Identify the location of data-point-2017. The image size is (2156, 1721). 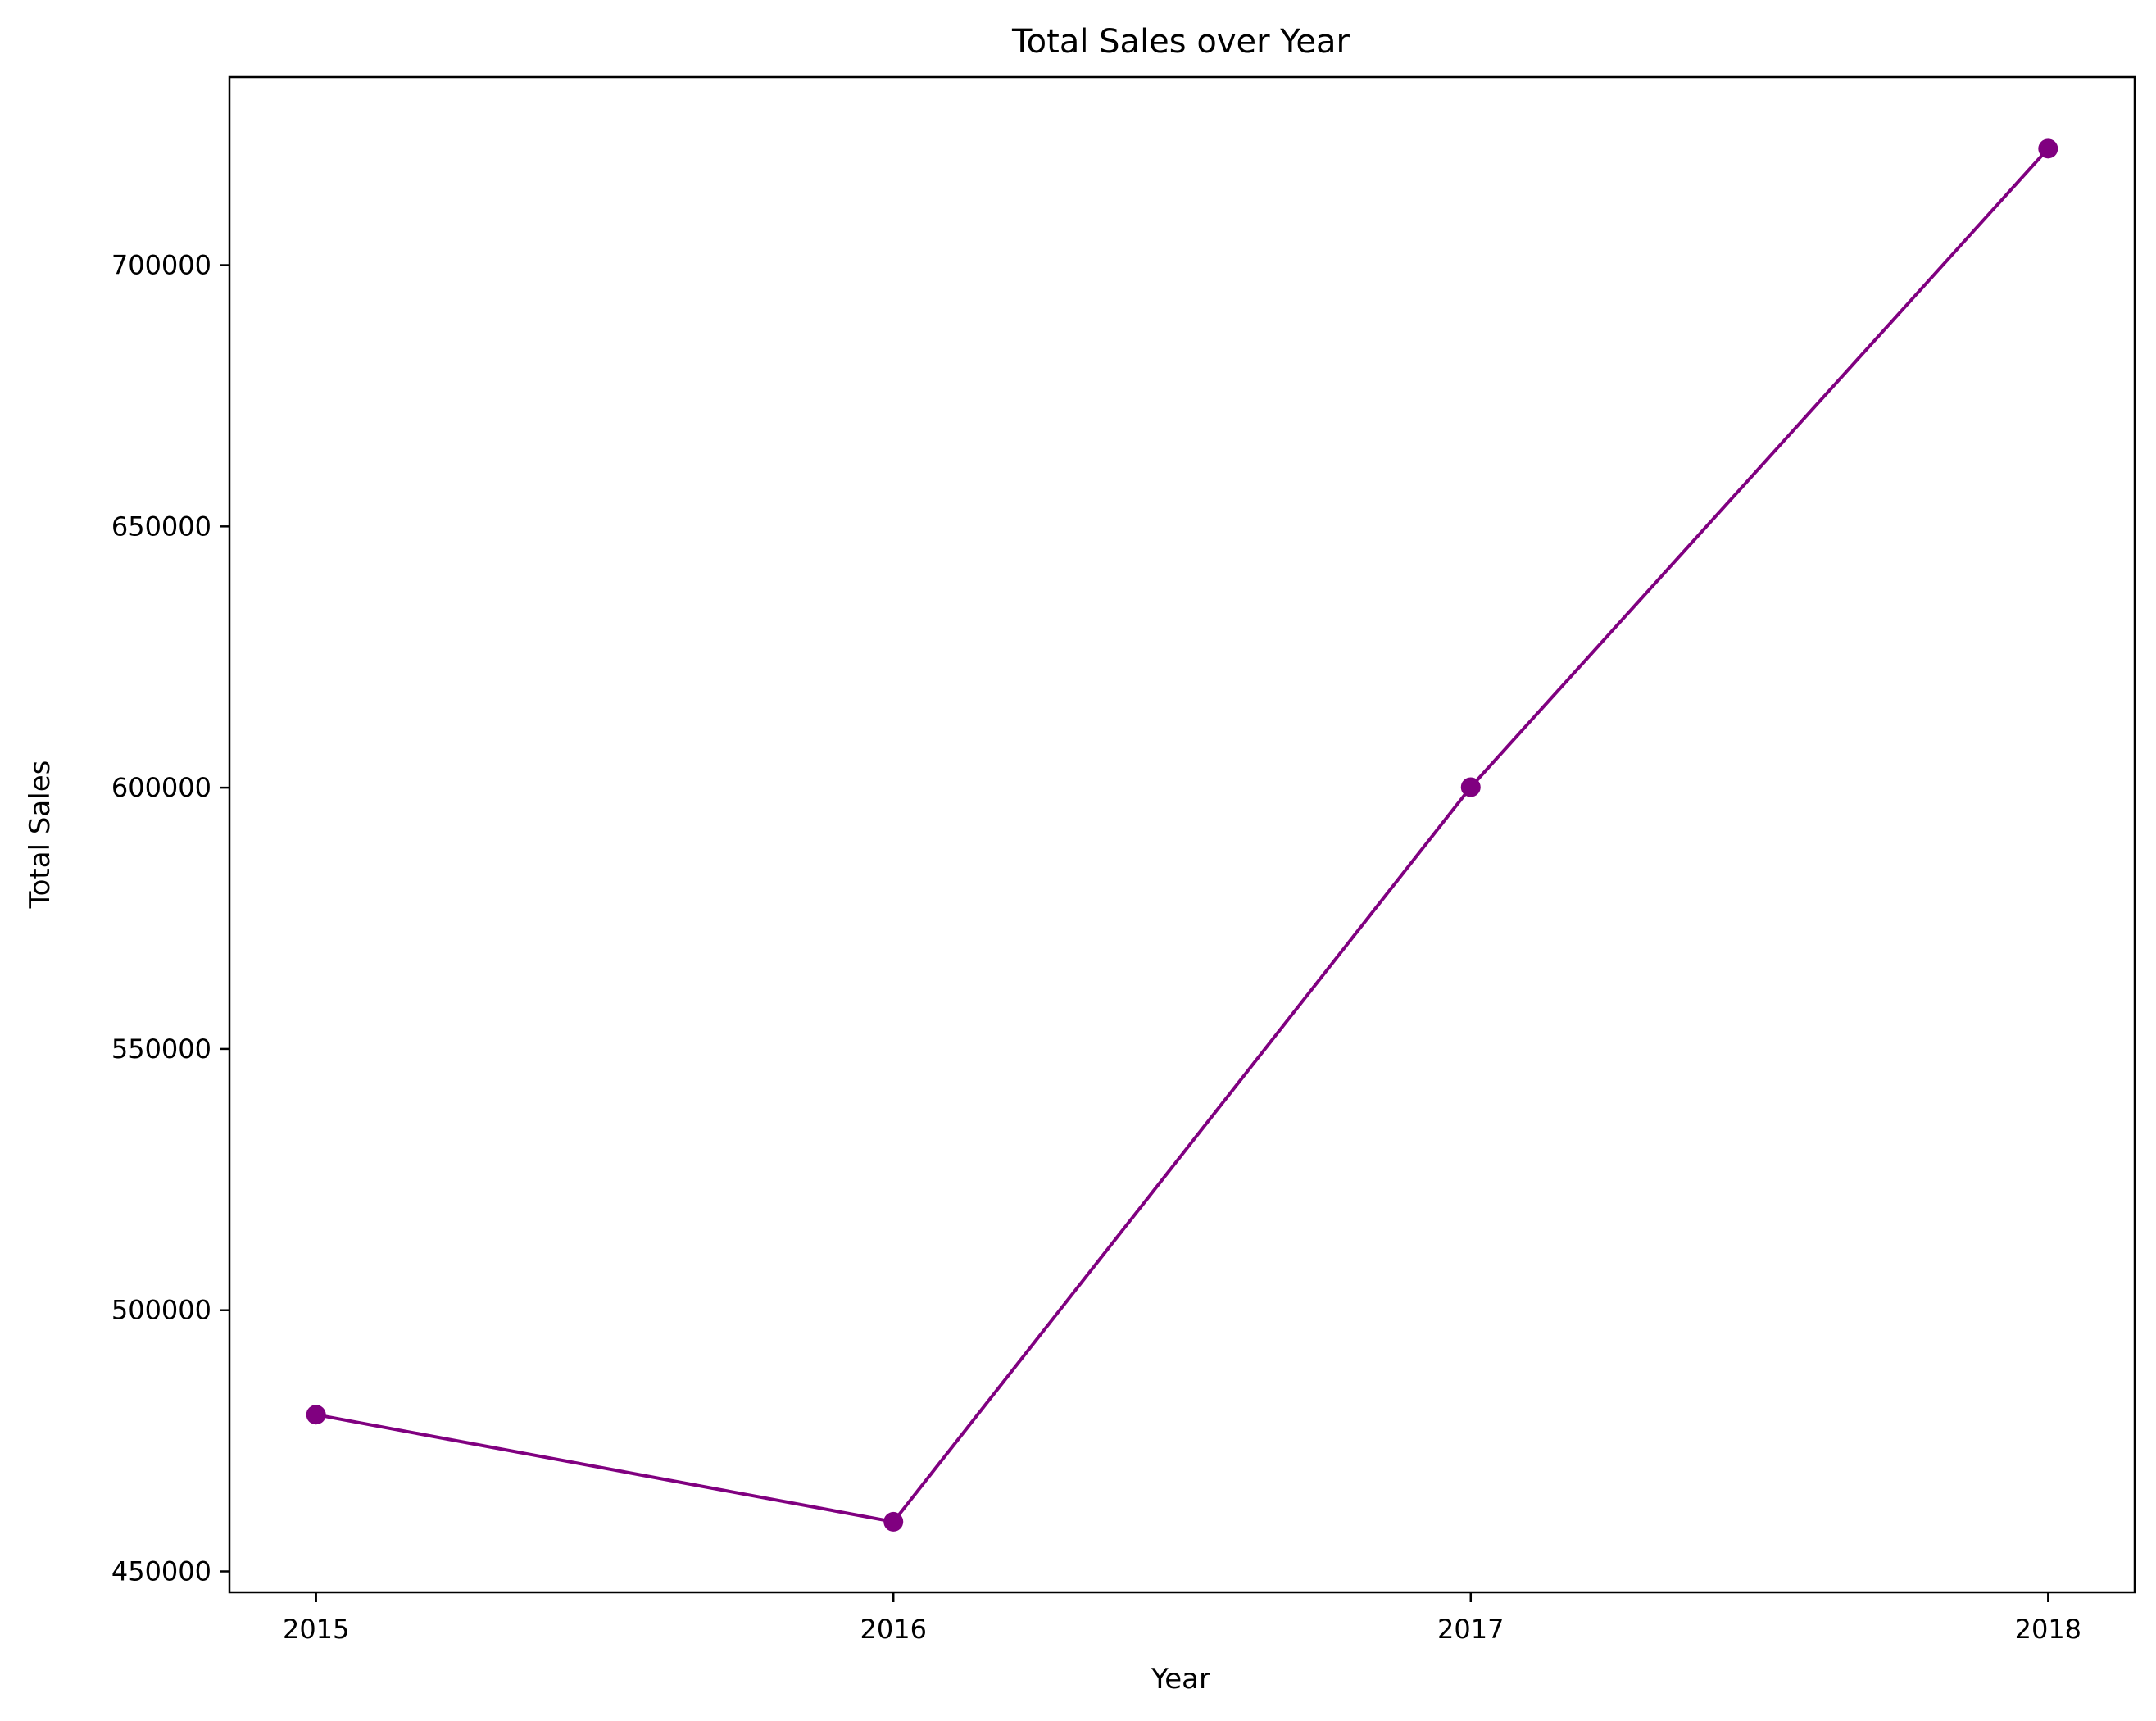
(1470, 787).